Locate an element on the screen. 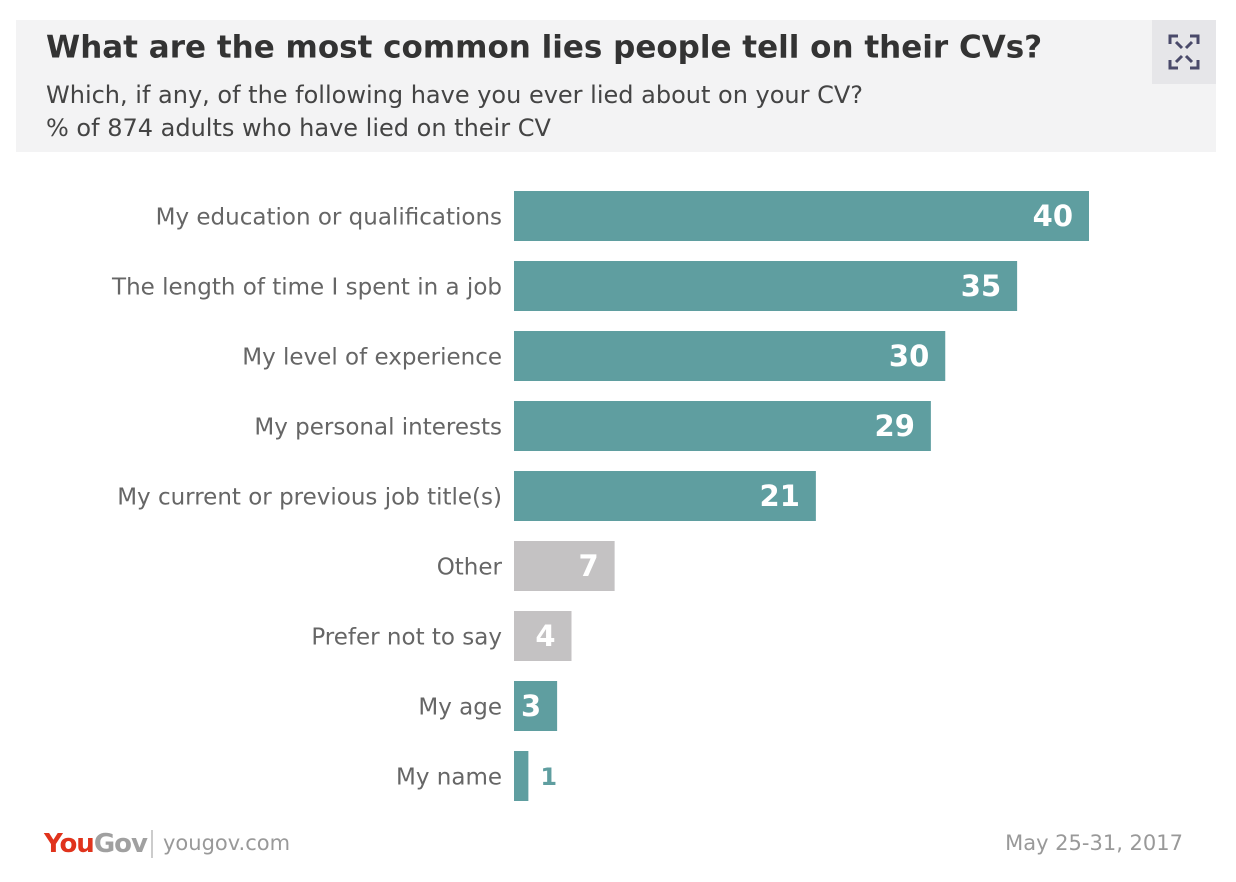 The image size is (1236, 882). logo: YouGov is located at coordinates (95, 844).